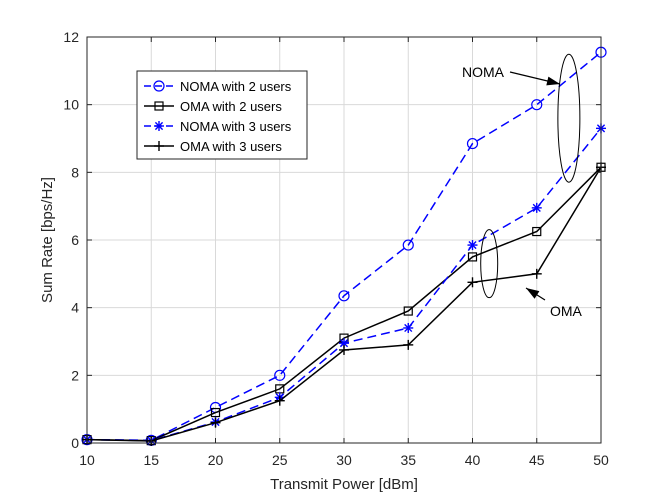  Describe the element at coordinates (236, 86) in the screenshot. I see `legend-label: NOMA with 2 users` at that location.